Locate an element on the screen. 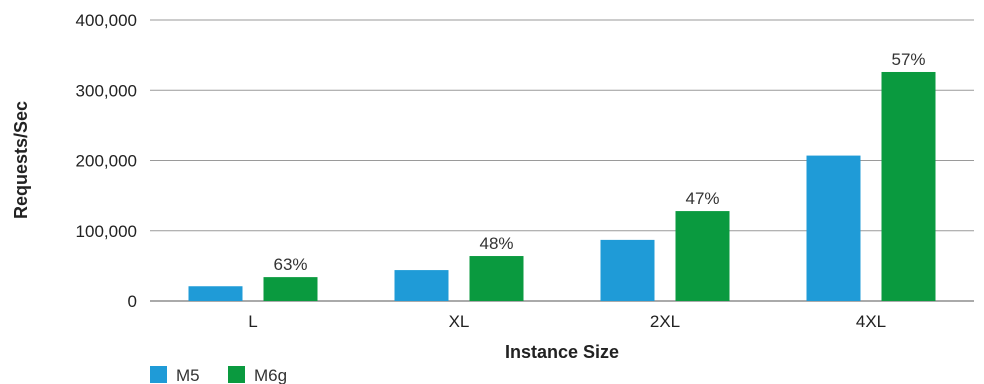  data-label: 47% is located at coordinates (702, 198).